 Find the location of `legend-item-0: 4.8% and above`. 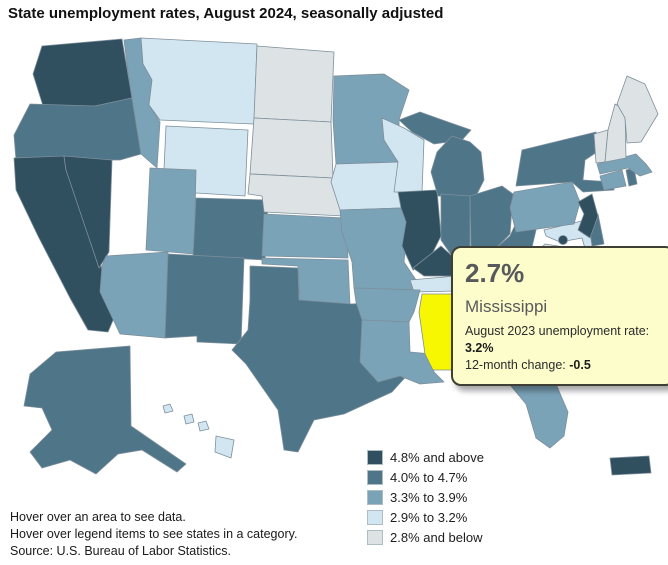

legend-item-0: 4.8% and above is located at coordinates (425, 457).